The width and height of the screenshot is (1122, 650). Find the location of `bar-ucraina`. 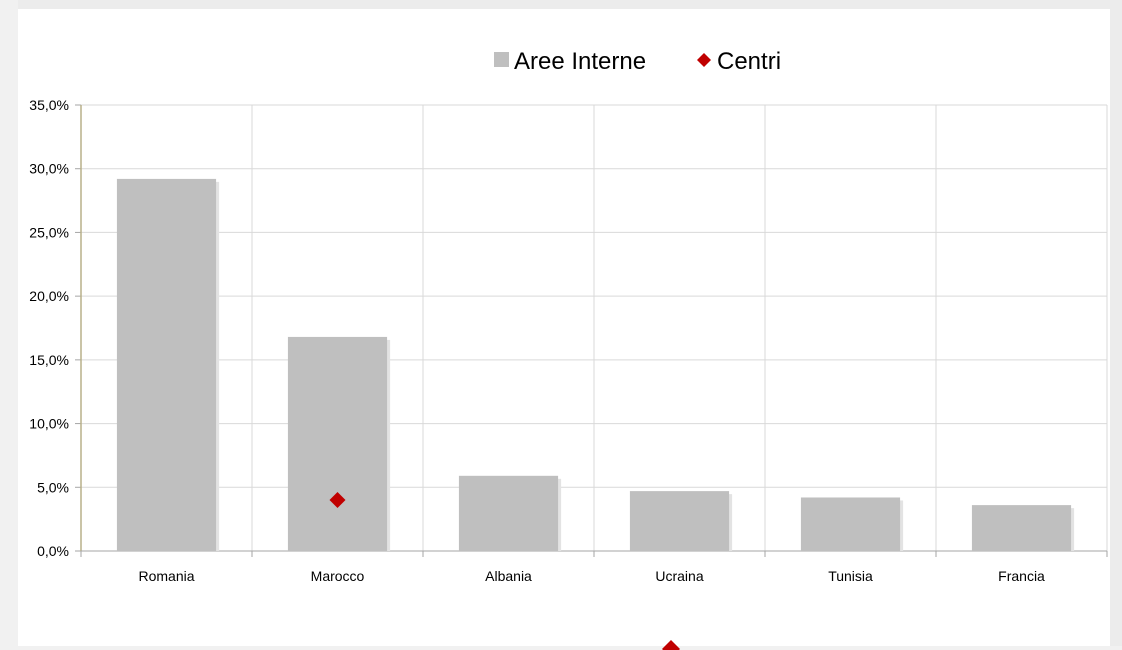

bar-ucraina is located at coordinates (679, 521).